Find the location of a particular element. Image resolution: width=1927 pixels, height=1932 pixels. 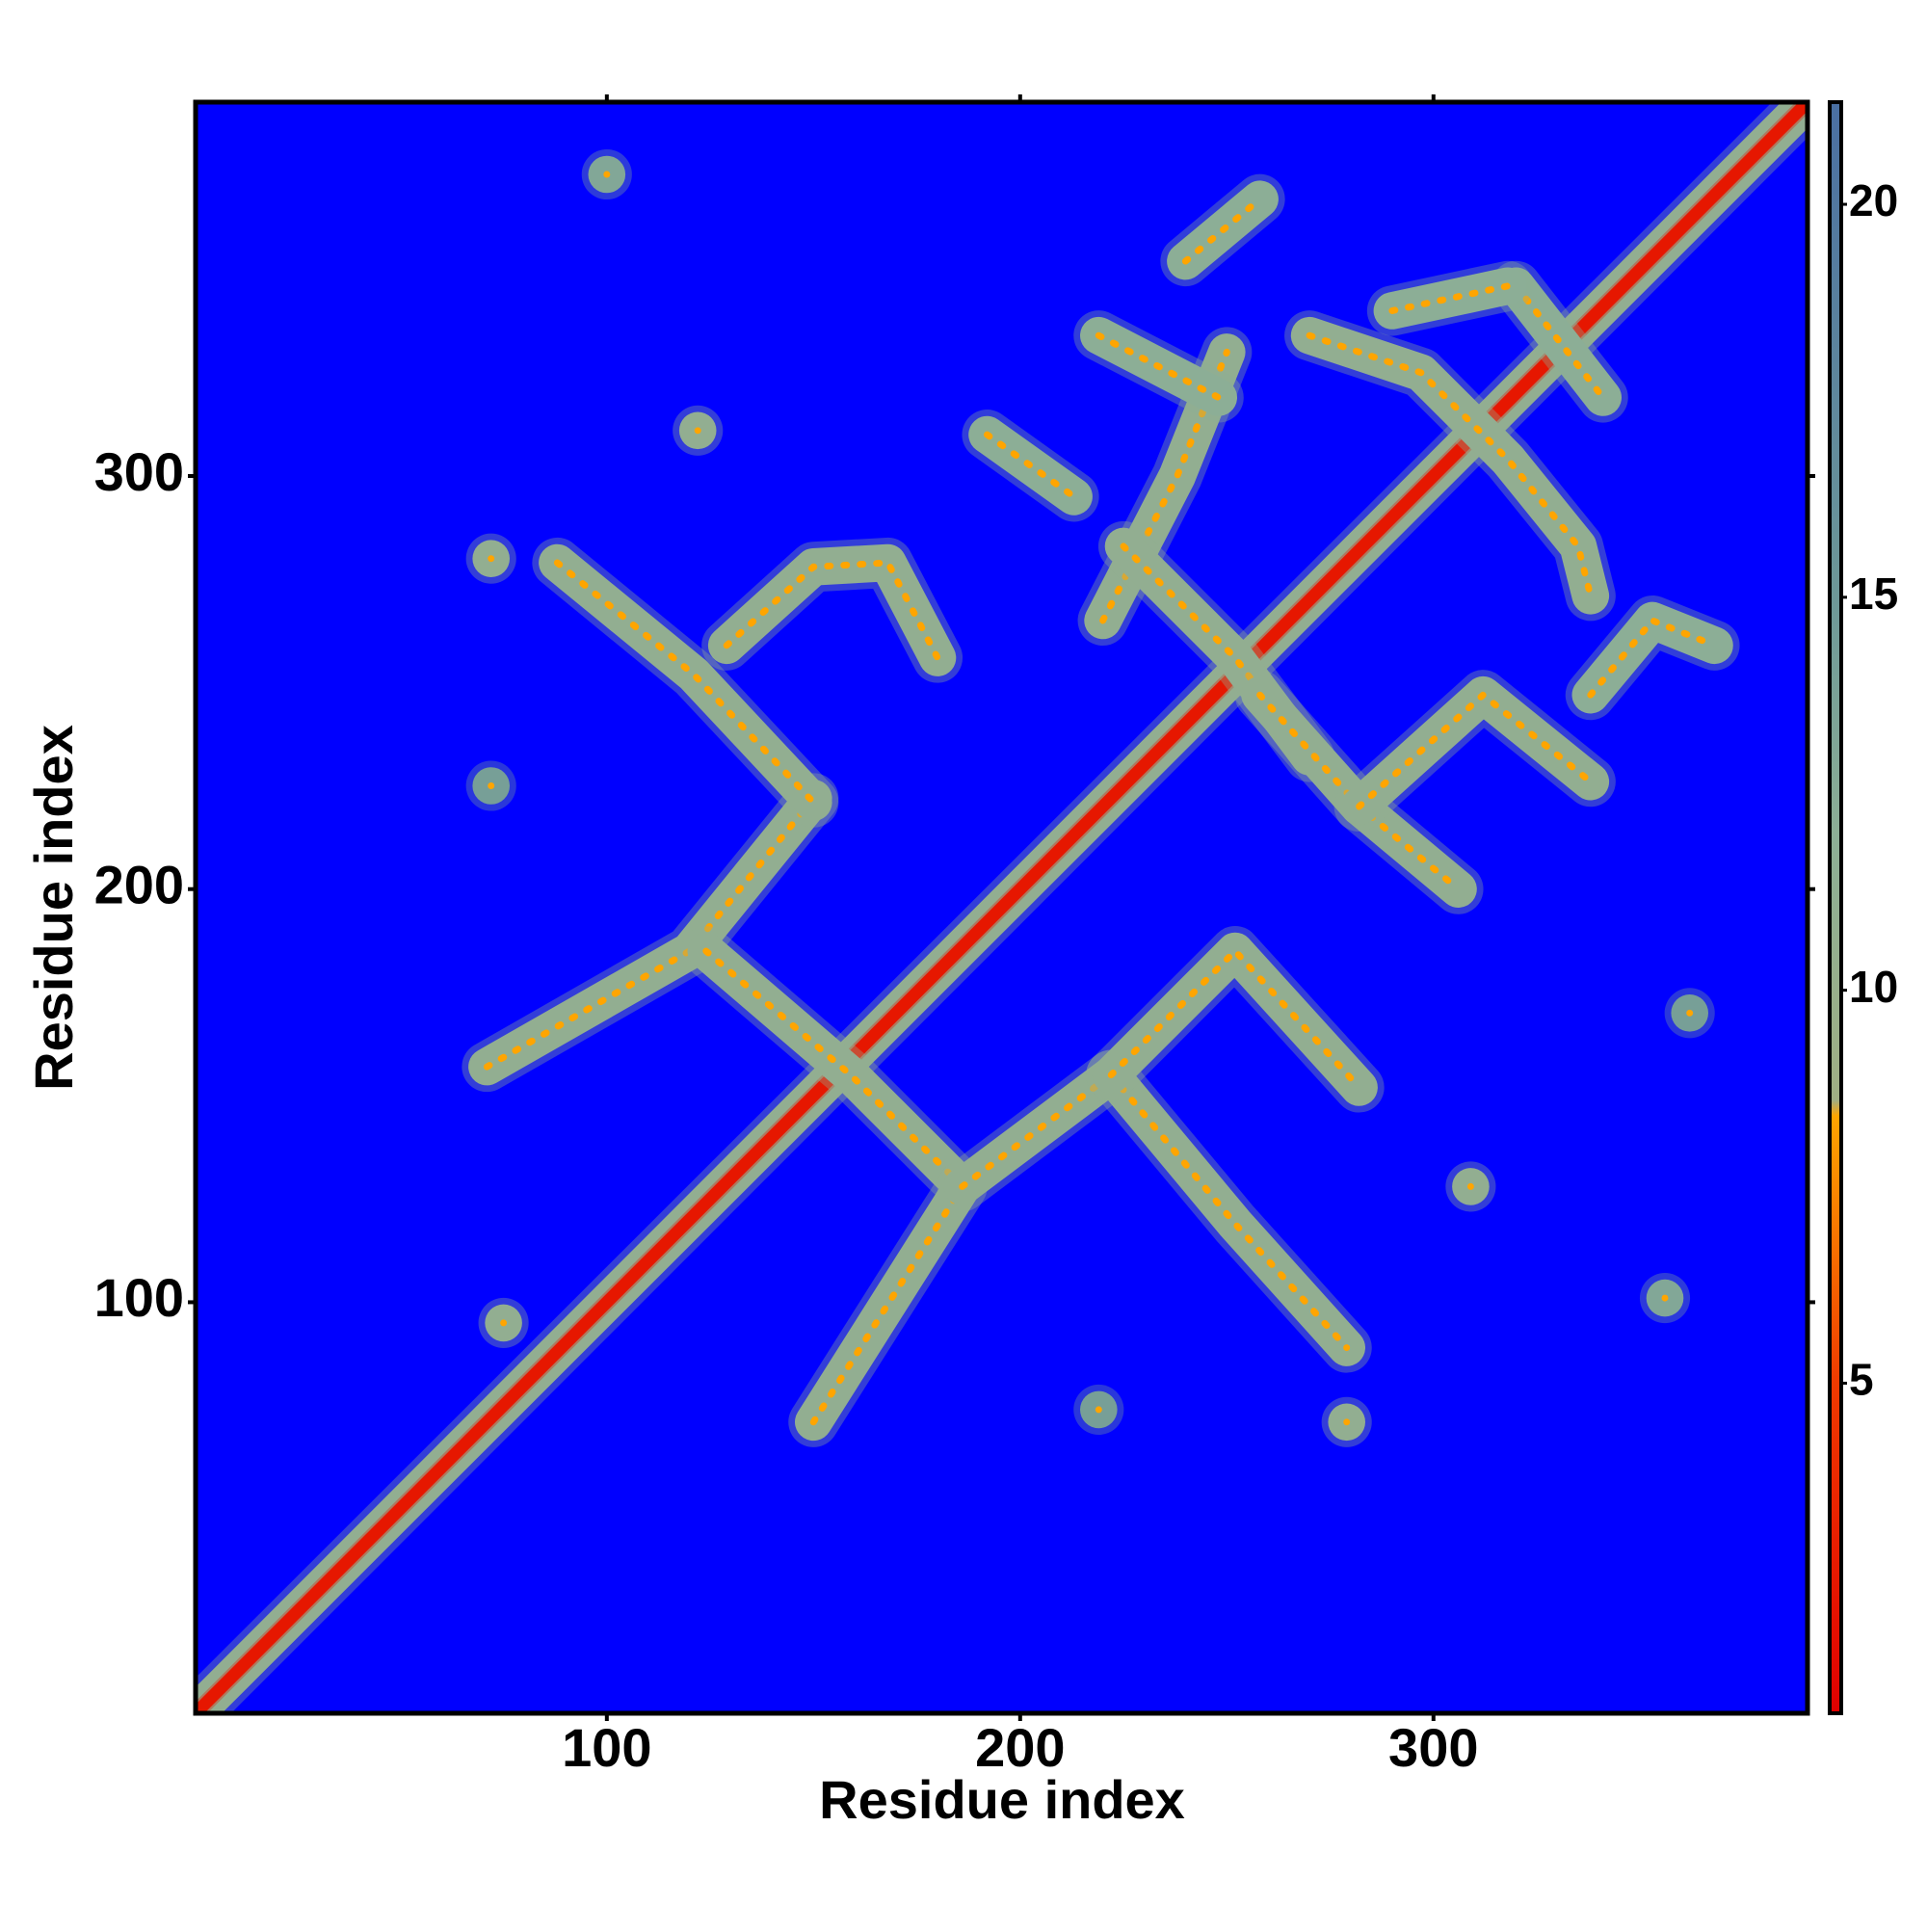

y-tick-label: 300 is located at coordinates (139, 471).